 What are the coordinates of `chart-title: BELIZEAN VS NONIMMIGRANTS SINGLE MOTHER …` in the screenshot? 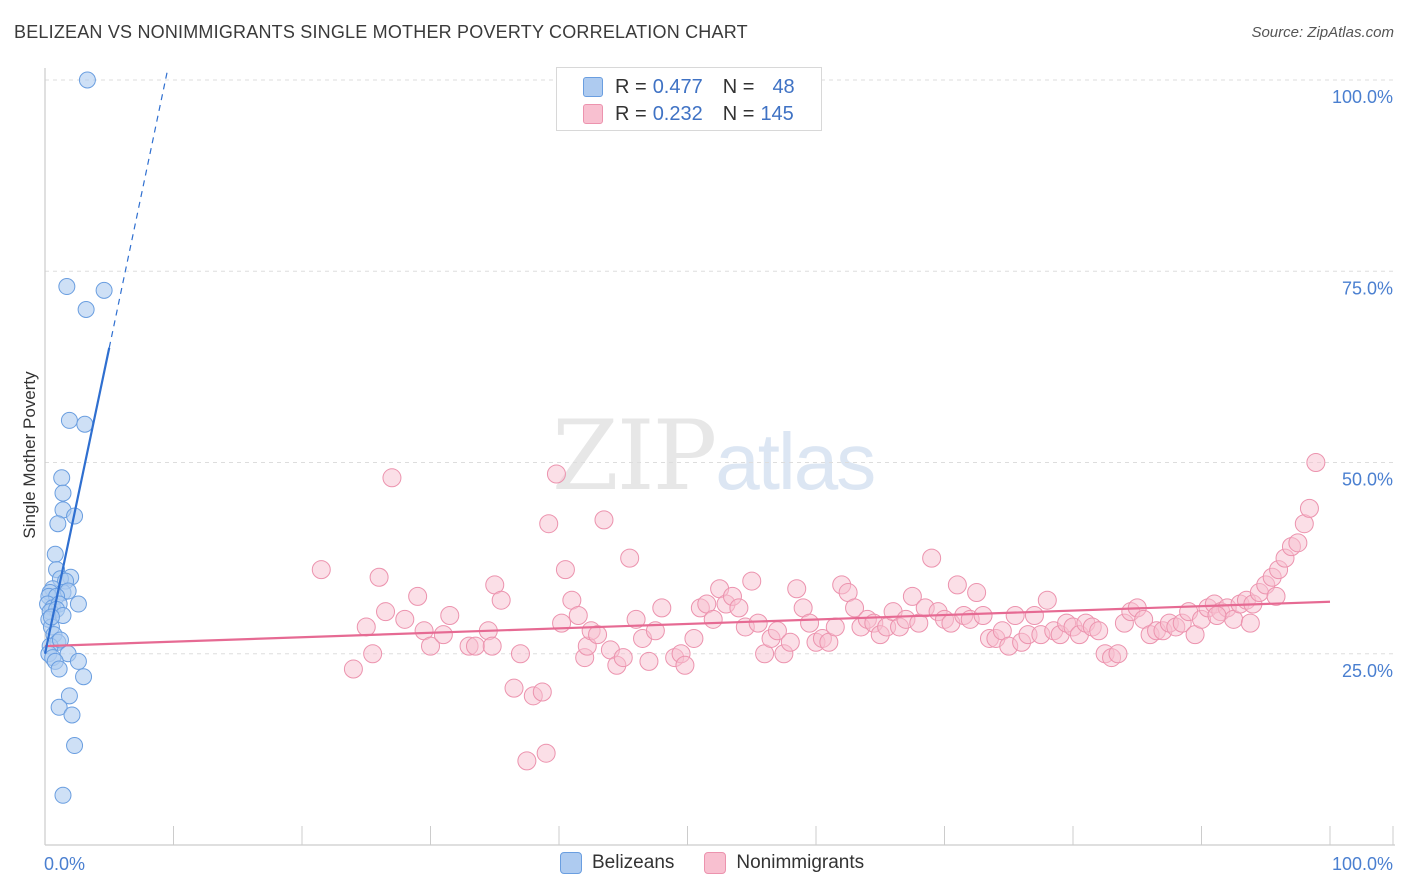 It's located at (381, 32).